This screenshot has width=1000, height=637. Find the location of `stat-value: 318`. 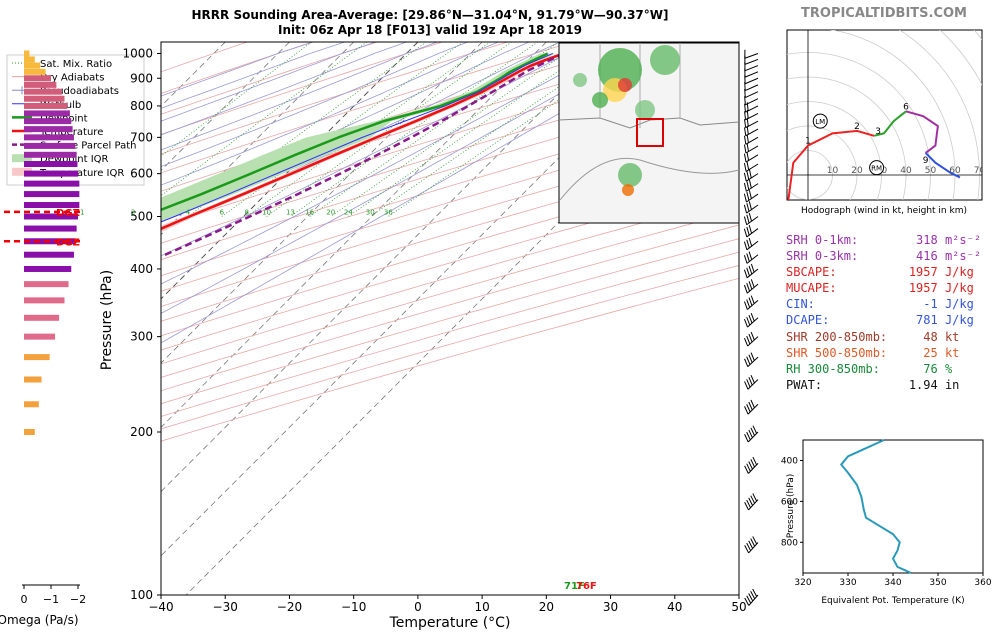

stat-value: 318 is located at coordinates (916, 240).